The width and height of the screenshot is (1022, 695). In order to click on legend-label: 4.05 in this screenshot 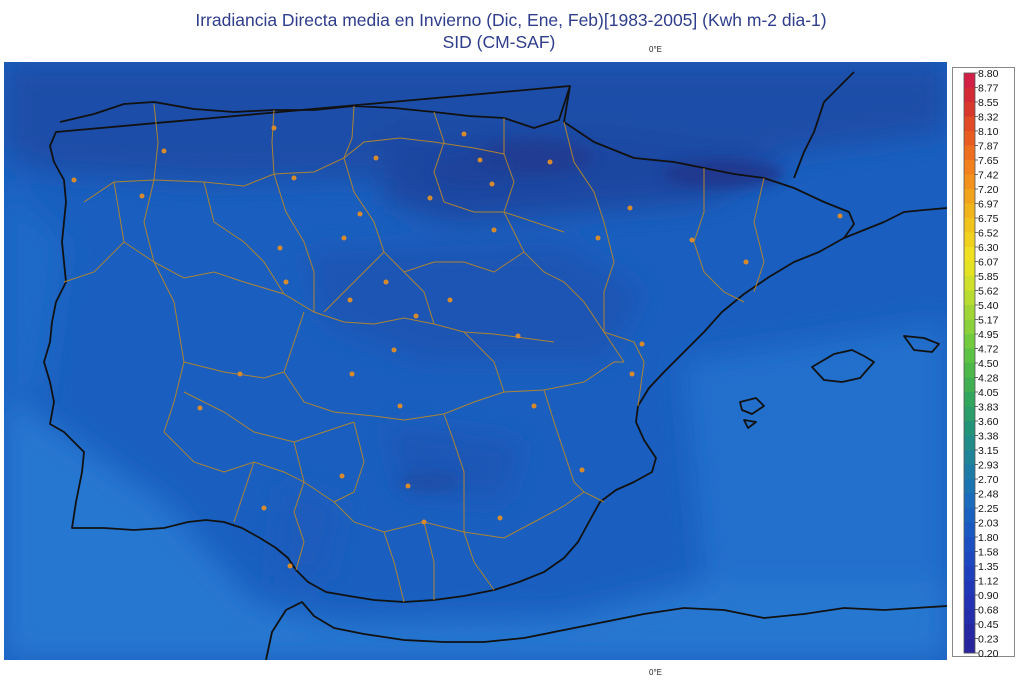, I will do `click(988, 393)`.